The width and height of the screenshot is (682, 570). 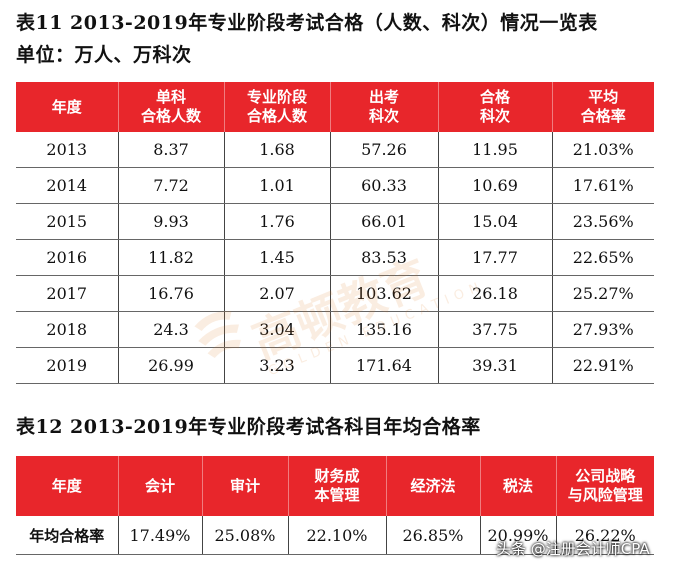 What do you see at coordinates (383, 221) in the screenshot?
I see `table-cell: 66.01` at bounding box center [383, 221].